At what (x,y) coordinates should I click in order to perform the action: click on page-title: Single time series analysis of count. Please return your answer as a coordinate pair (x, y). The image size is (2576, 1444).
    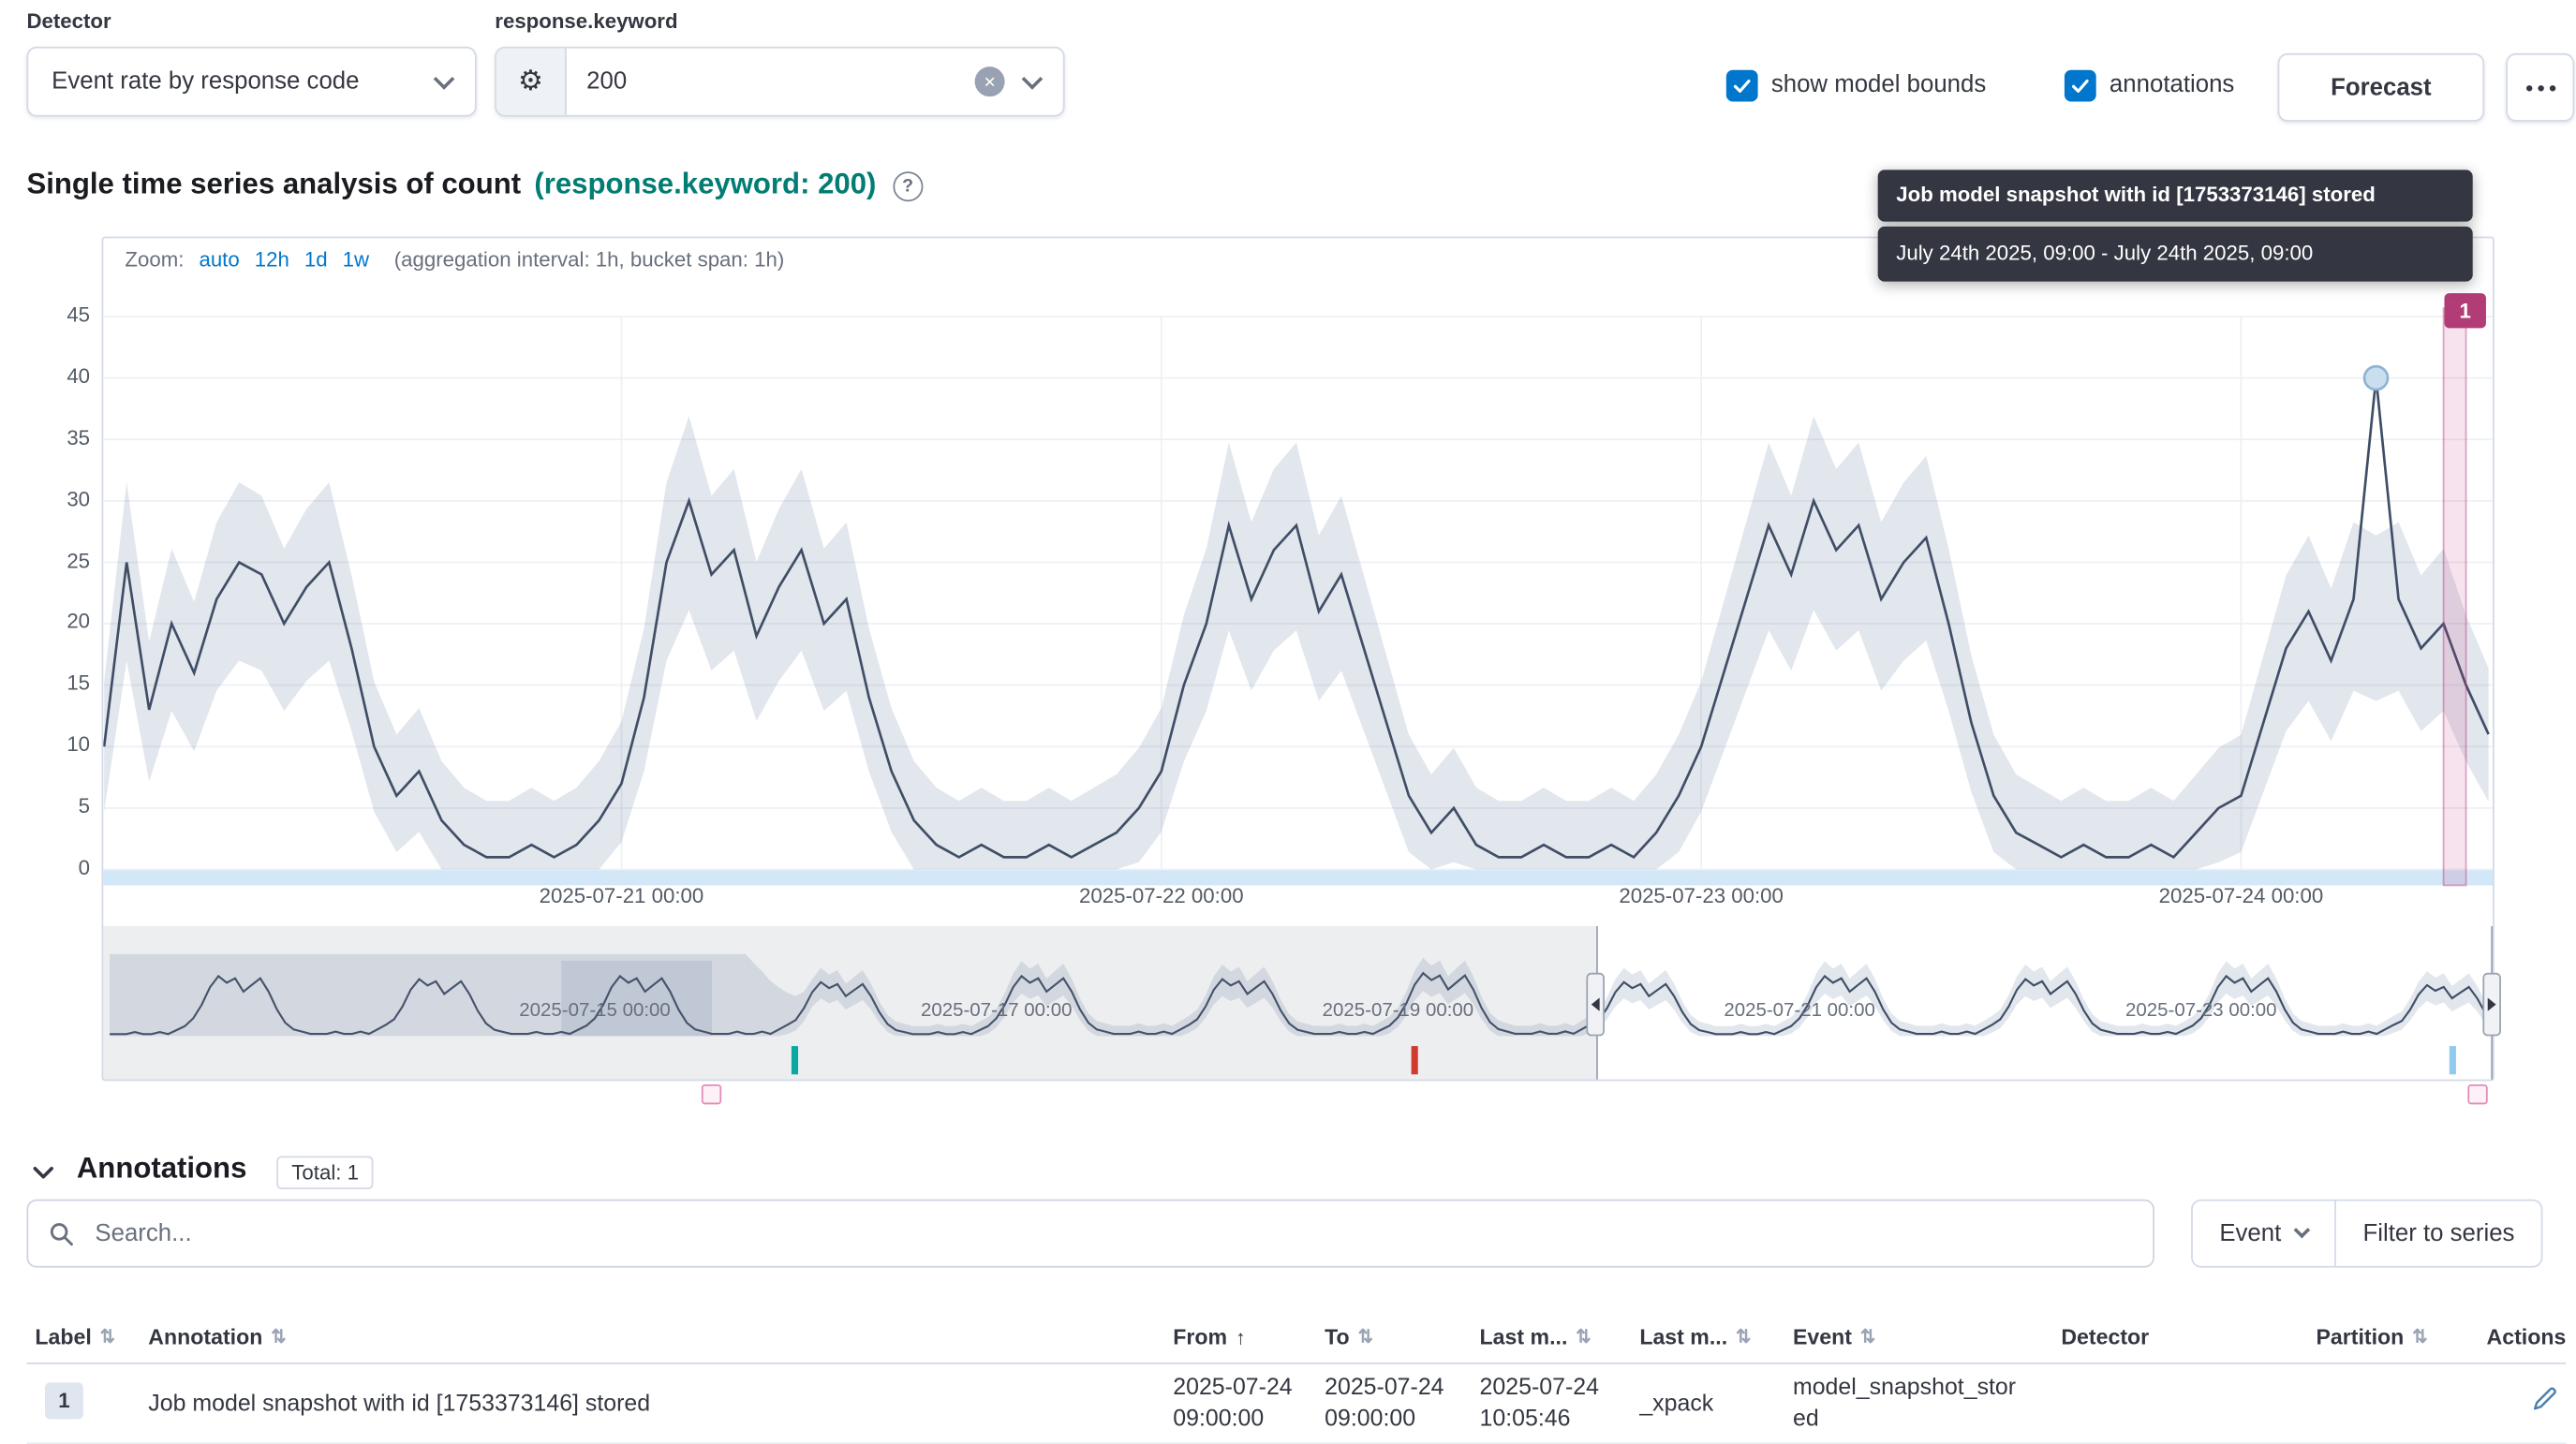
    Looking at the image, I should click on (274, 183).